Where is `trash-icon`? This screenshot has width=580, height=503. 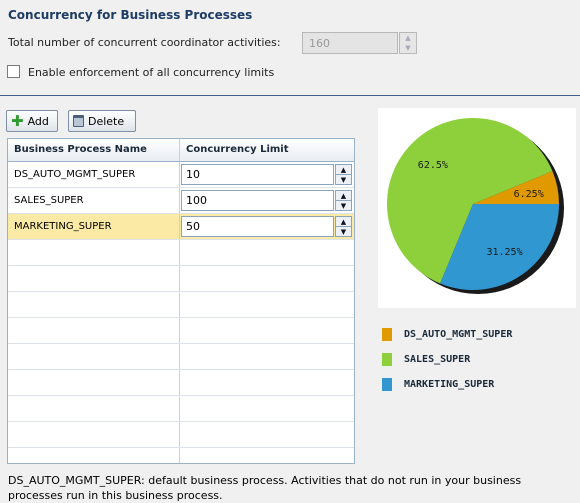 trash-icon is located at coordinates (78, 121).